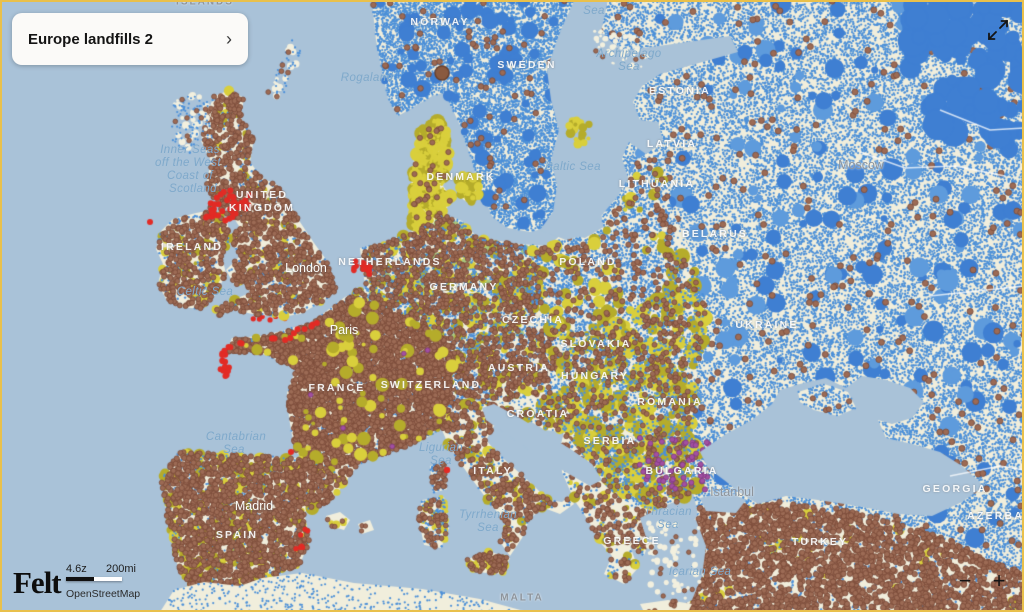 This screenshot has width=1024, height=612. What do you see at coordinates (229, 39) in the screenshot?
I see `chevron-right-icon: ›` at bounding box center [229, 39].